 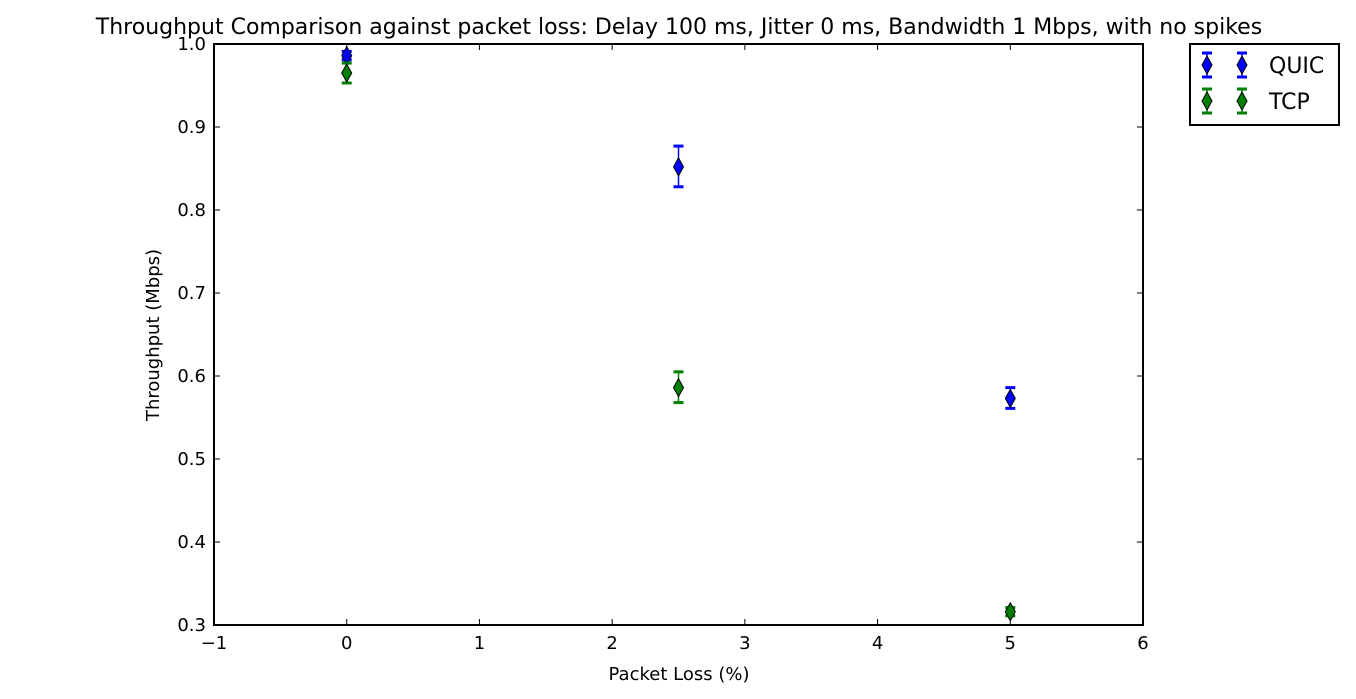 I want to click on legend-item: TCP, so click(x=1255, y=101).